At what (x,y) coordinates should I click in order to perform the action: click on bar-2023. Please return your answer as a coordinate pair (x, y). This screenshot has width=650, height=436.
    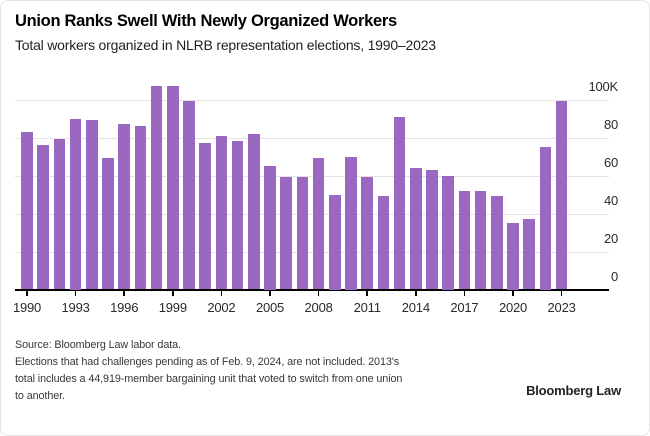
    Looking at the image, I should click on (561, 195).